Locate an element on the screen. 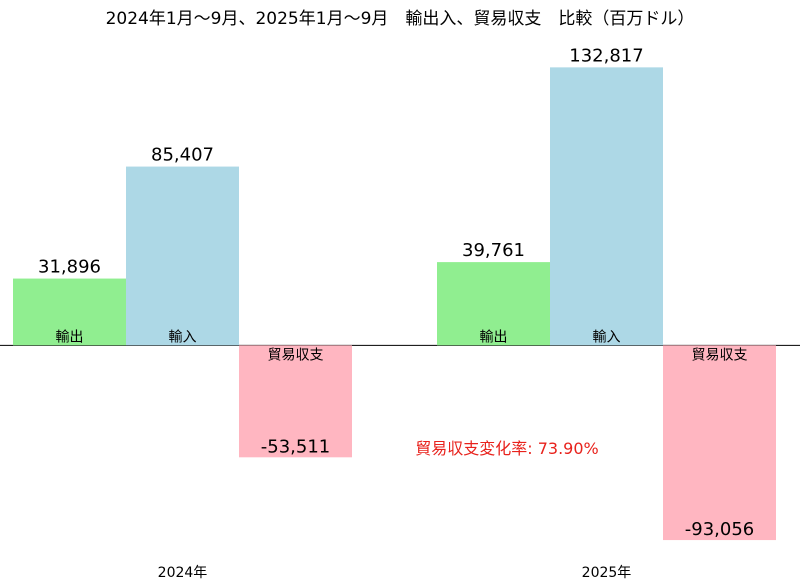 This screenshot has width=800, height=586. category-label-2025年-輸出: 輸出 is located at coordinates (494, 337).